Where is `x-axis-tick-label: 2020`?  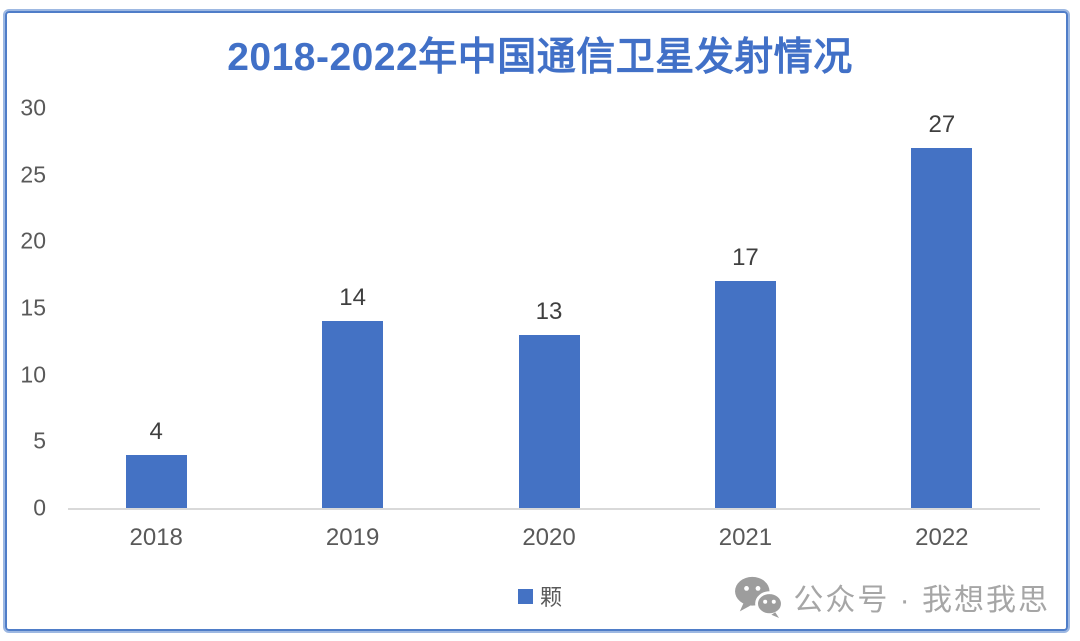
x-axis-tick-label: 2020 is located at coordinates (549, 537).